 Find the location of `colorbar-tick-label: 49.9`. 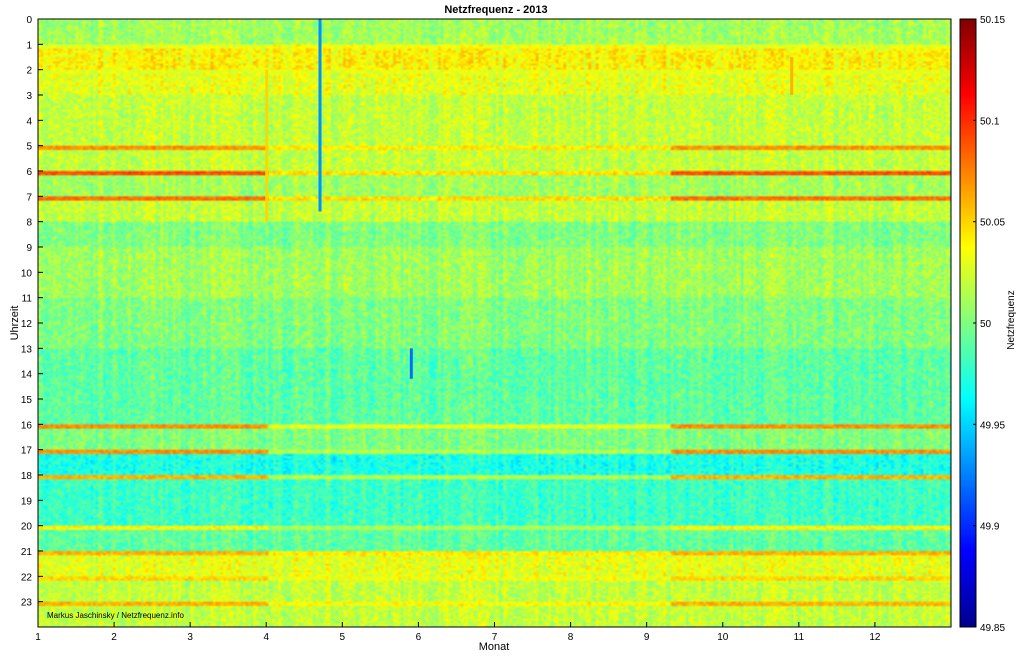

colorbar-tick-label: 49.9 is located at coordinates (990, 527).